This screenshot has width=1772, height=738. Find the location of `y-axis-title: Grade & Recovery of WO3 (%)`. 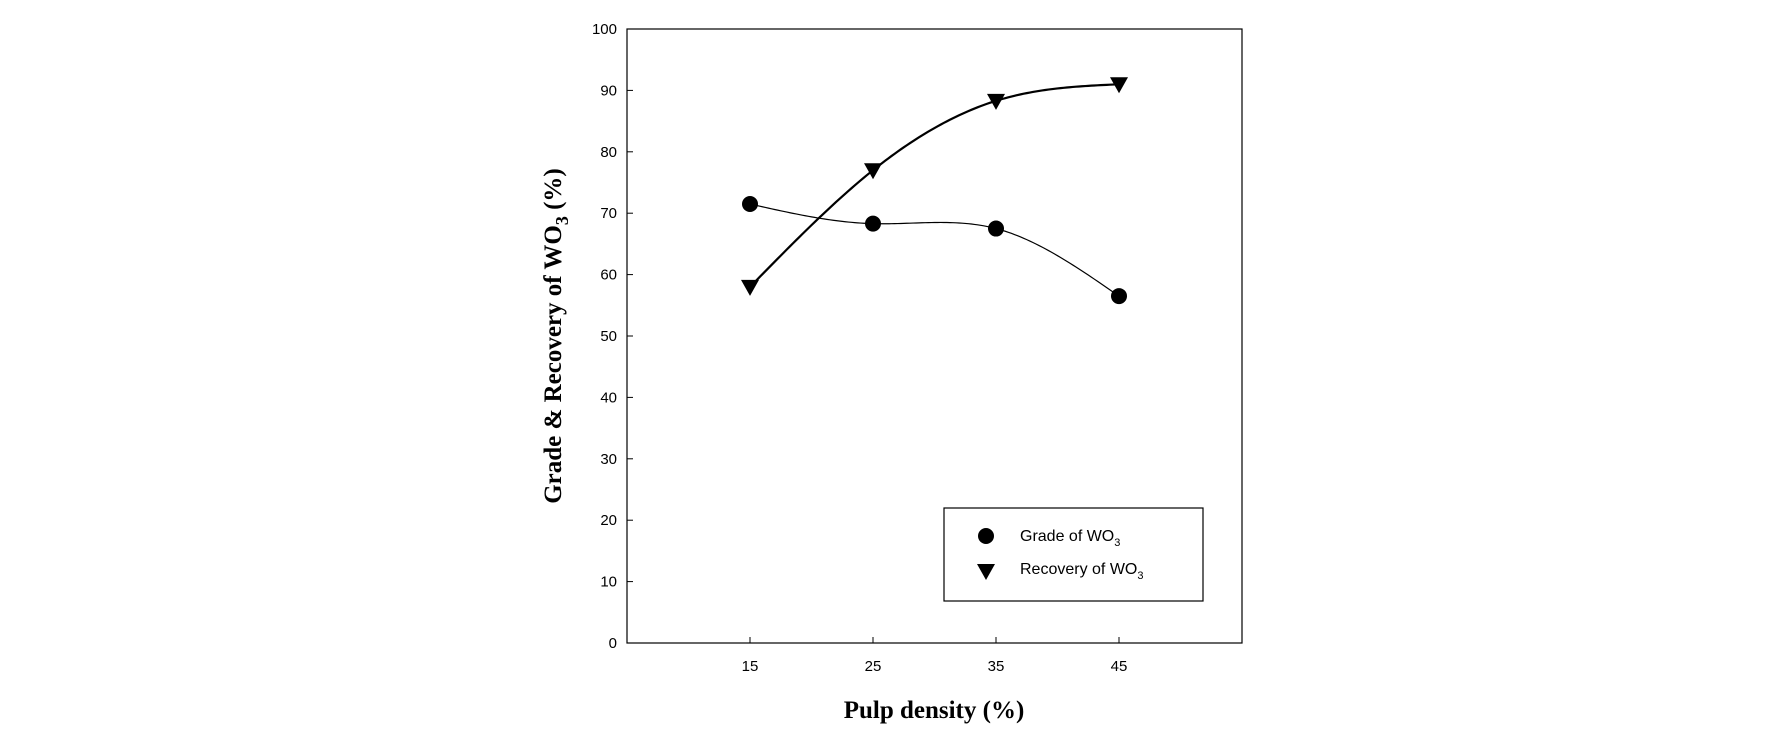

y-axis-title: Grade & Recovery of WO3 (%) is located at coordinates (556, 336).